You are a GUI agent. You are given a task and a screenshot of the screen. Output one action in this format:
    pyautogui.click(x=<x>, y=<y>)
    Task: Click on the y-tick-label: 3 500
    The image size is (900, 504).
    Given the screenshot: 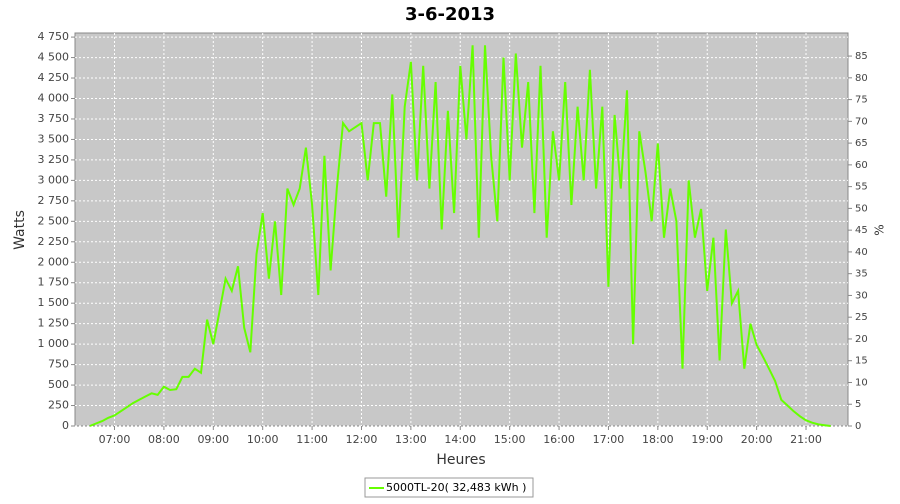 What is the action you would take?
    pyautogui.click(x=54, y=138)
    